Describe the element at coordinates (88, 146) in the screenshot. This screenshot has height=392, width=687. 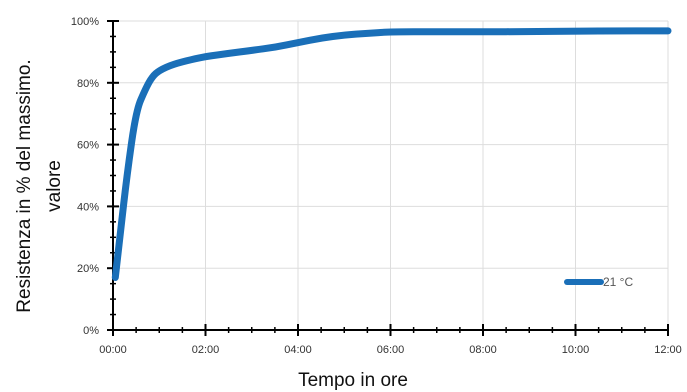
I see `y-tick-label: 60%` at that location.